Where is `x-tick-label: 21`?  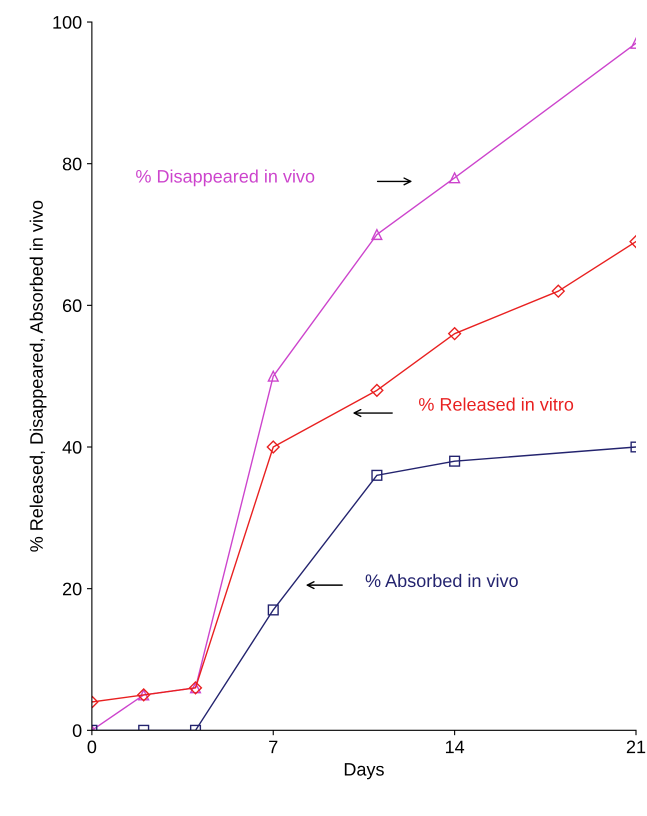 x-tick-label: 21 is located at coordinates (636, 747).